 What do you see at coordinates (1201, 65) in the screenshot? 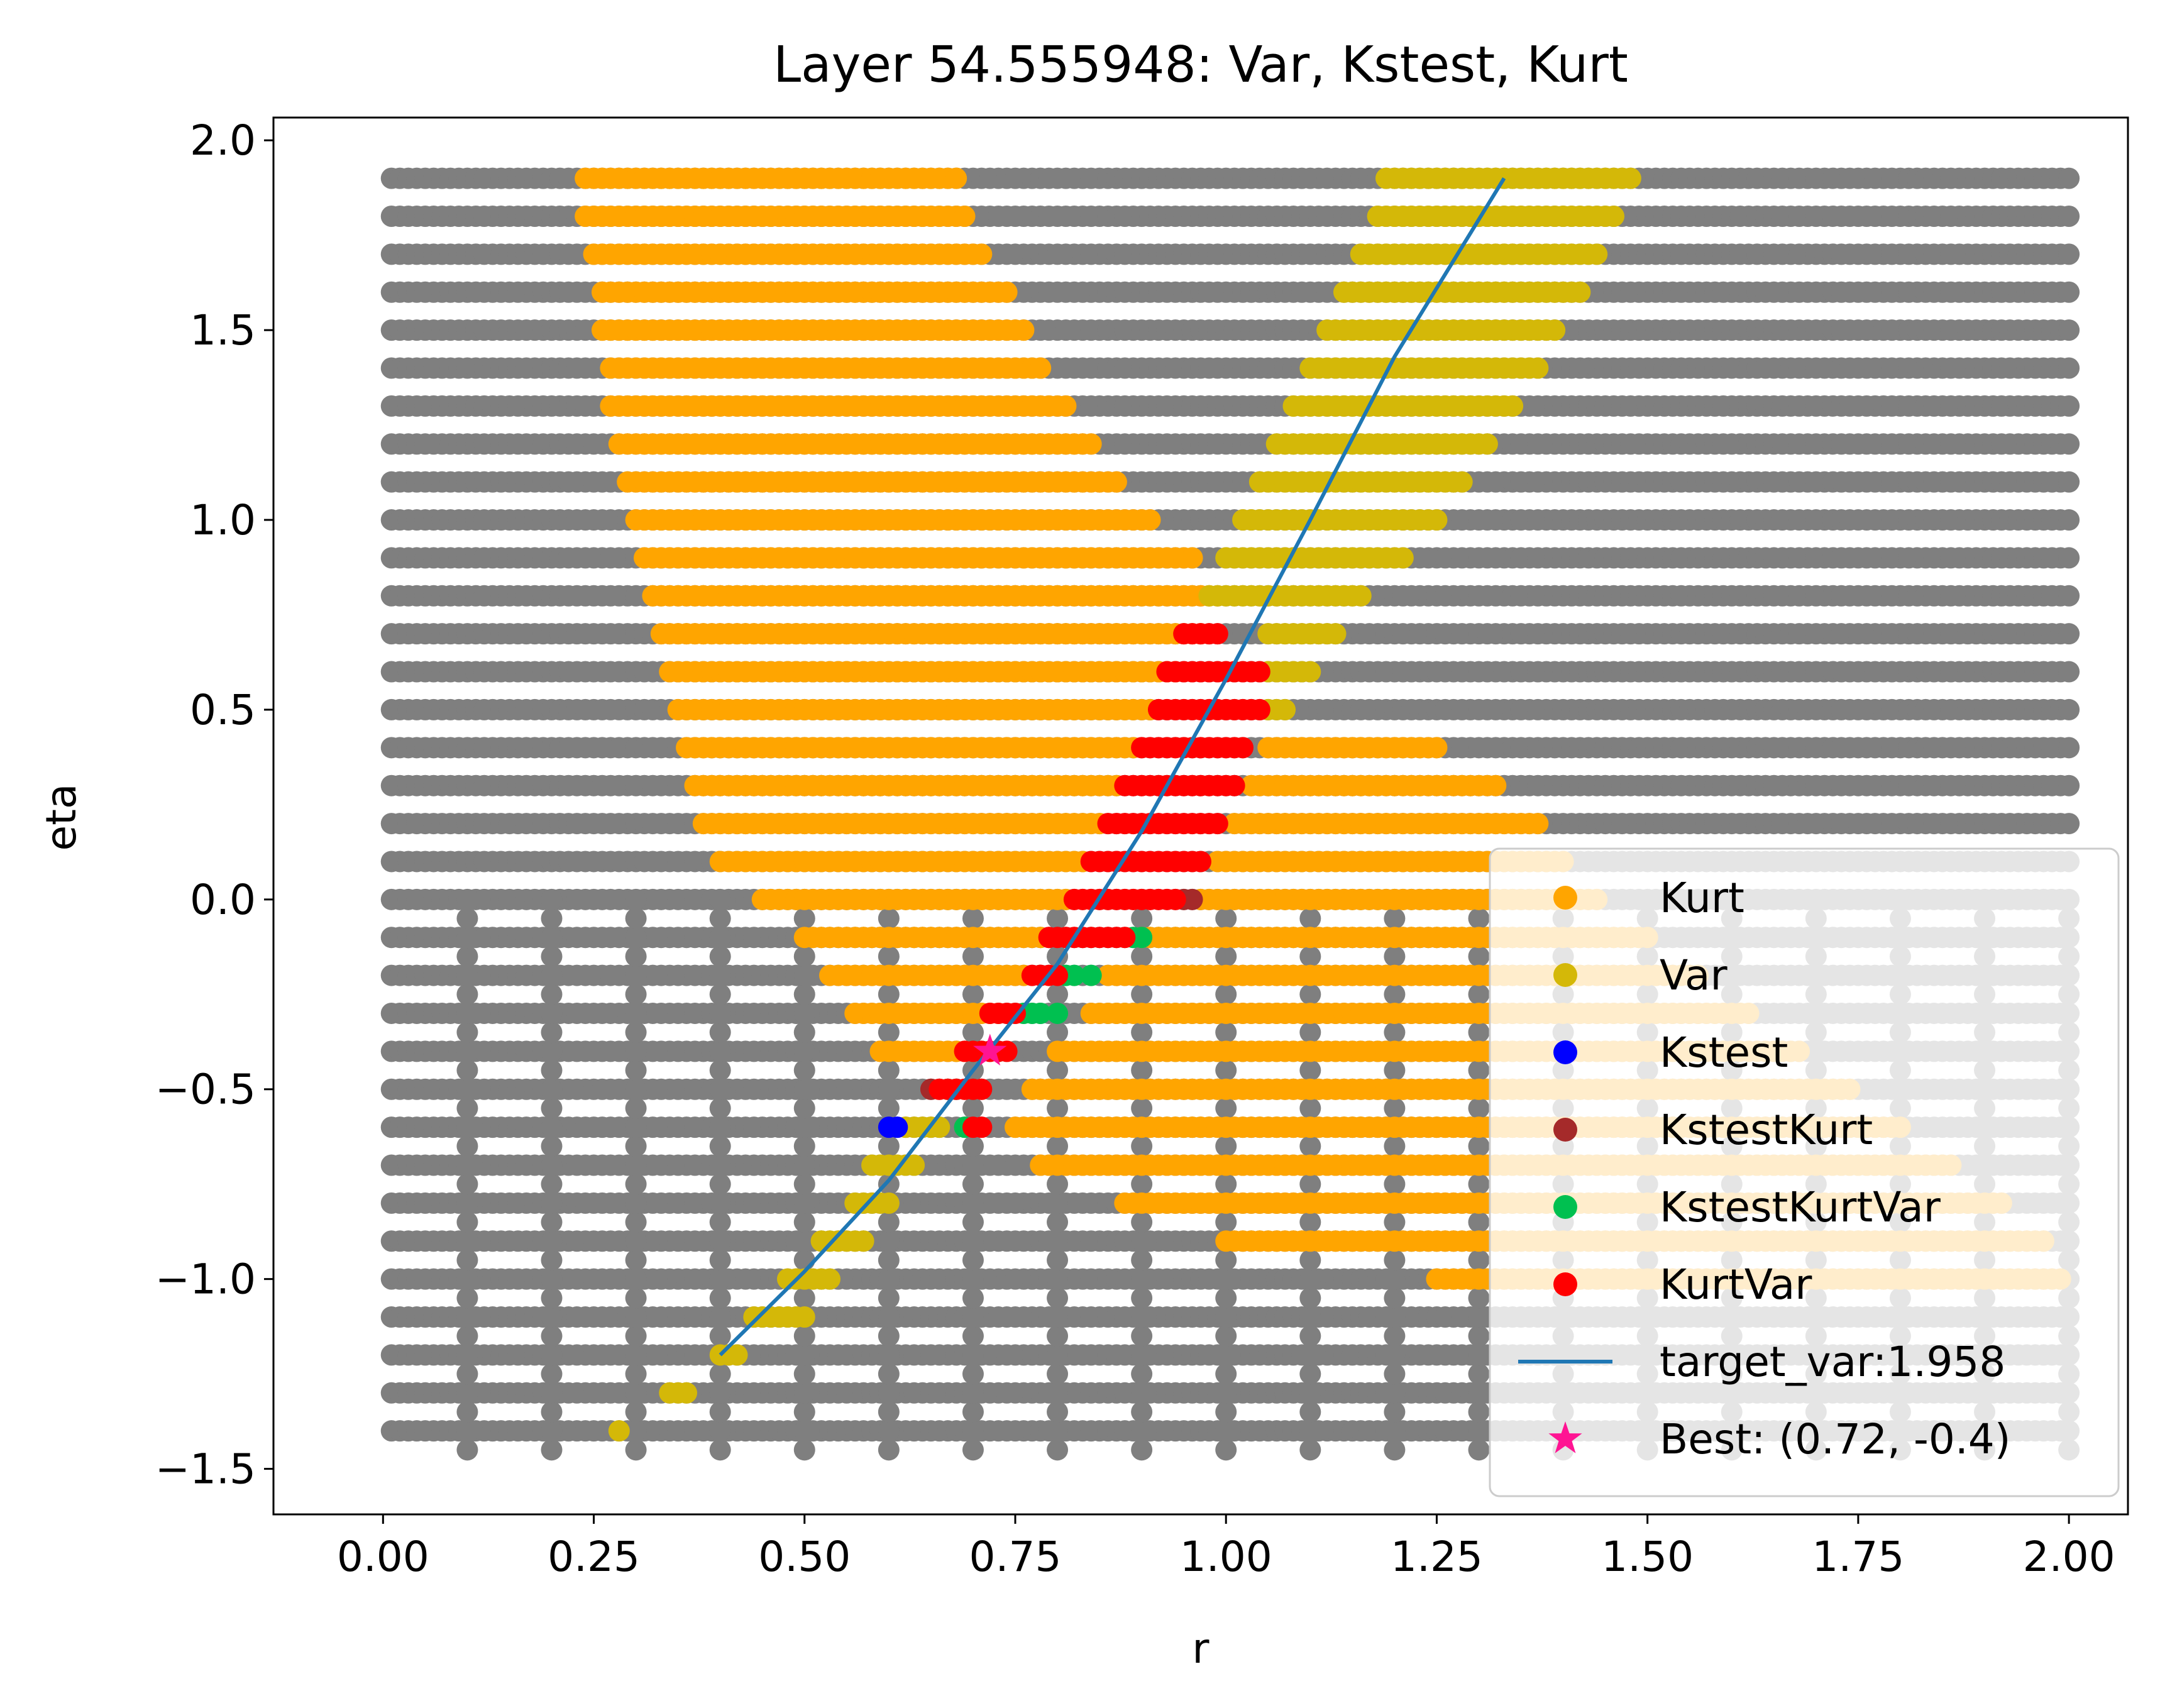
I see `chart-title: Layer 54.555948: Var, Kstest, Kurt` at bounding box center [1201, 65].